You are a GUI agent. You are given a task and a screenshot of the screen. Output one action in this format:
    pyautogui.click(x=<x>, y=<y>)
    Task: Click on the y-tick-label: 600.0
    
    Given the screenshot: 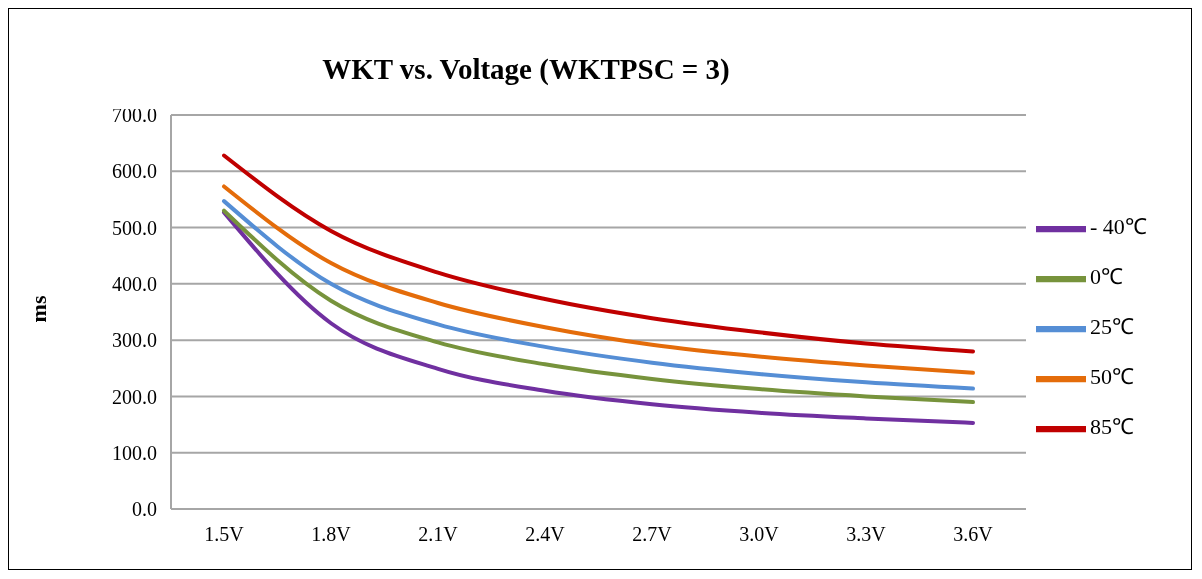 What is the action you would take?
    pyautogui.click(x=134, y=171)
    